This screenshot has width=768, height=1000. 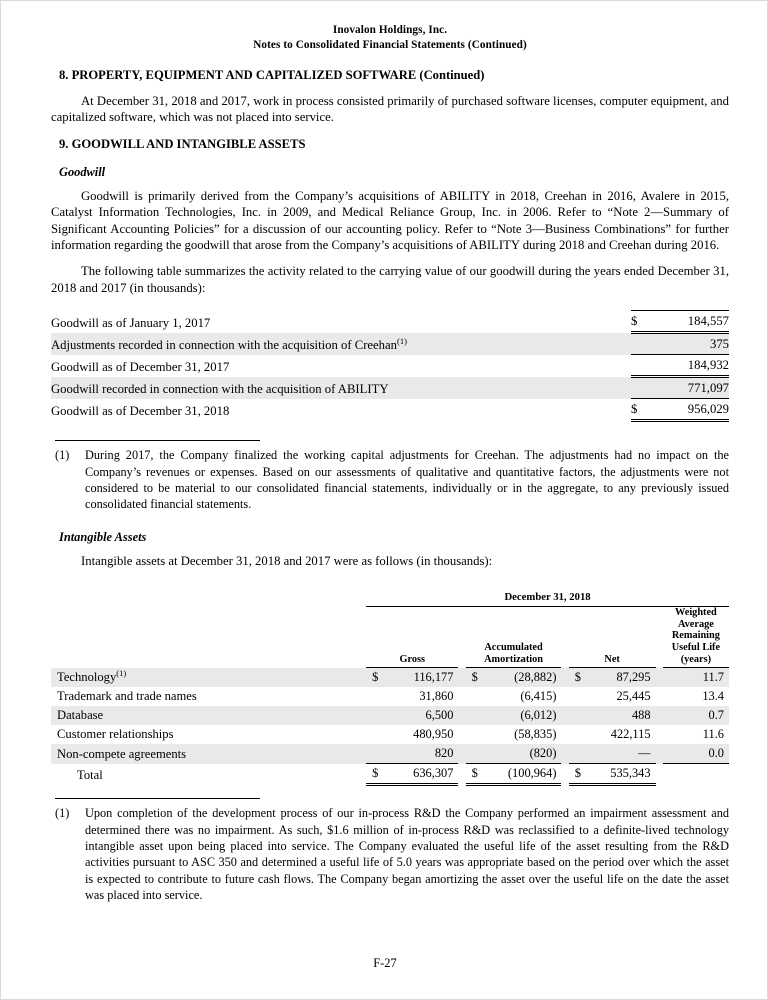 What do you see at coordinates (690, 365) in the screenshot?
I see `goodwill-row-value: 184,932` at bounding box center [690, 365].